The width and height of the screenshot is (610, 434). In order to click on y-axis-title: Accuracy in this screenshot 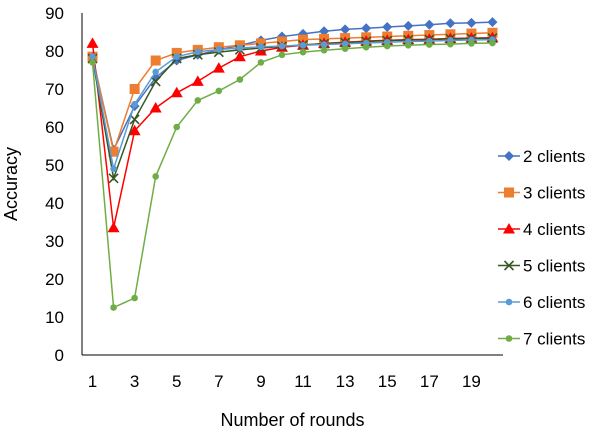, I will do `click(11, 184)`.